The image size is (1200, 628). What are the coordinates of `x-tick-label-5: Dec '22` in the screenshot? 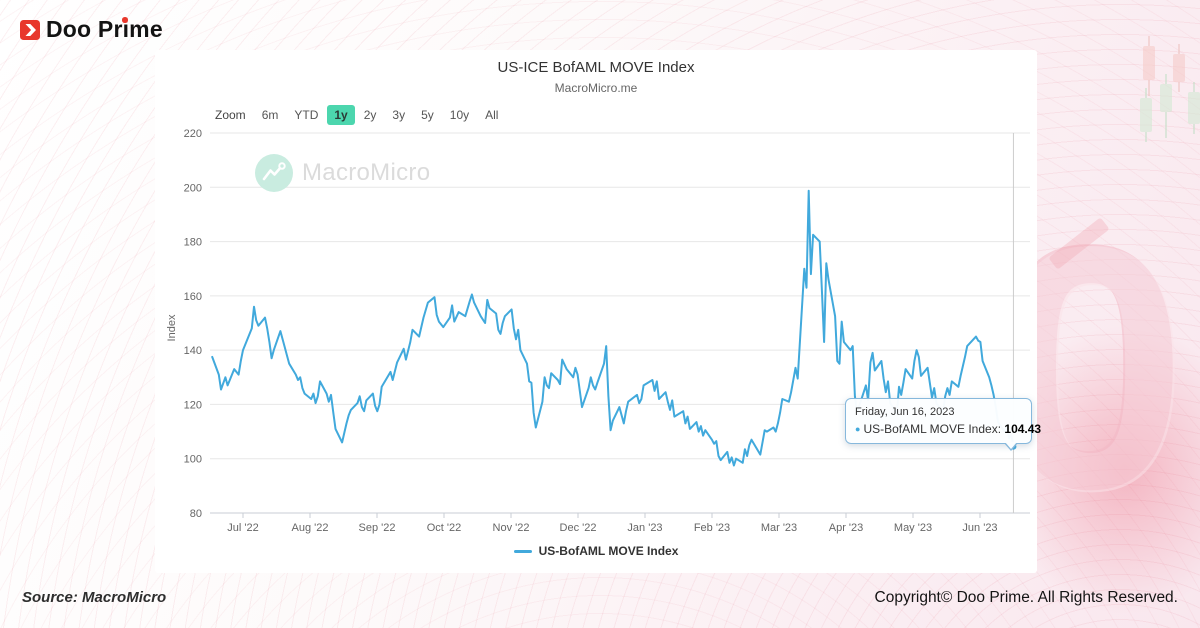 It's located at (578, 528).